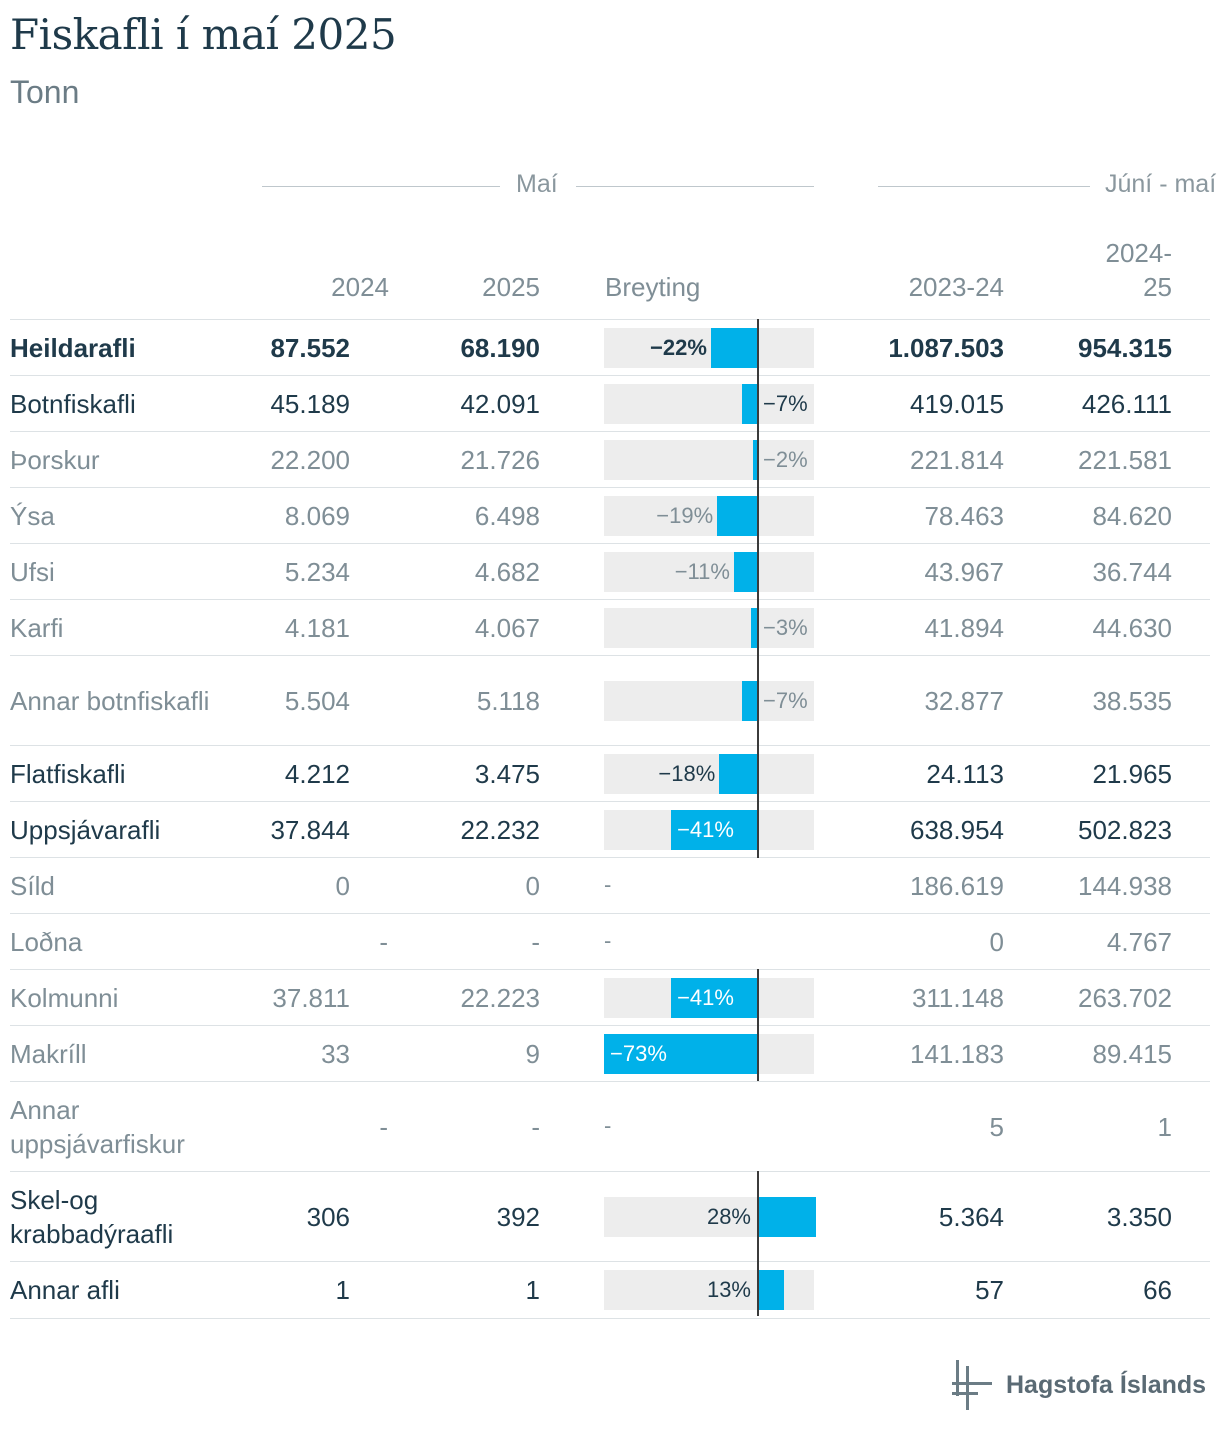  What do you see at coordinates (46, 942) in the screenshot?
I see `row-label: Loðna` at bounding box center [46, 942].